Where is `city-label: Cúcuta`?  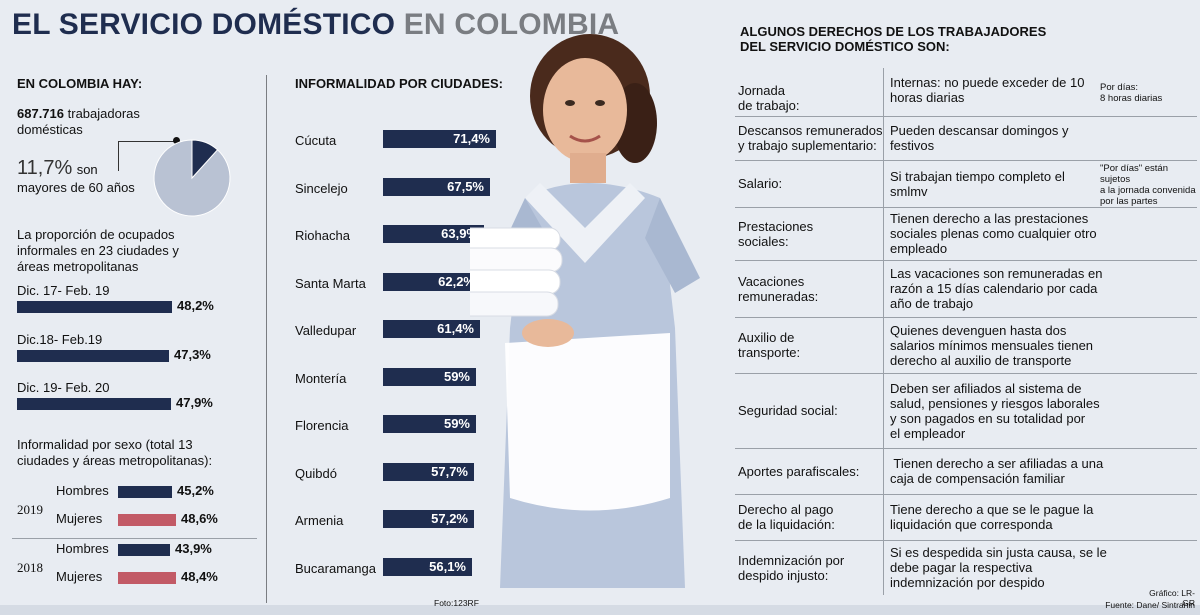 city-label: Cúcuta is located at coordinates (316, 140).